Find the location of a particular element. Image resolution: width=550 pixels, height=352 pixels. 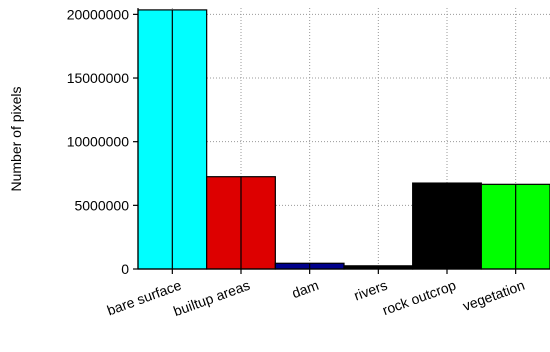

x-tick-label: builtup areas is located at coordinates (211, 298).